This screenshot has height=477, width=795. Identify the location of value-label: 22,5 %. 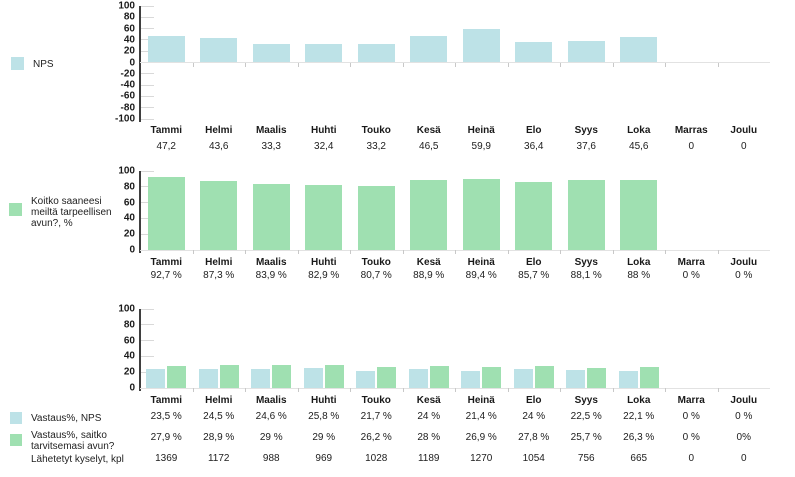
(586, 416).